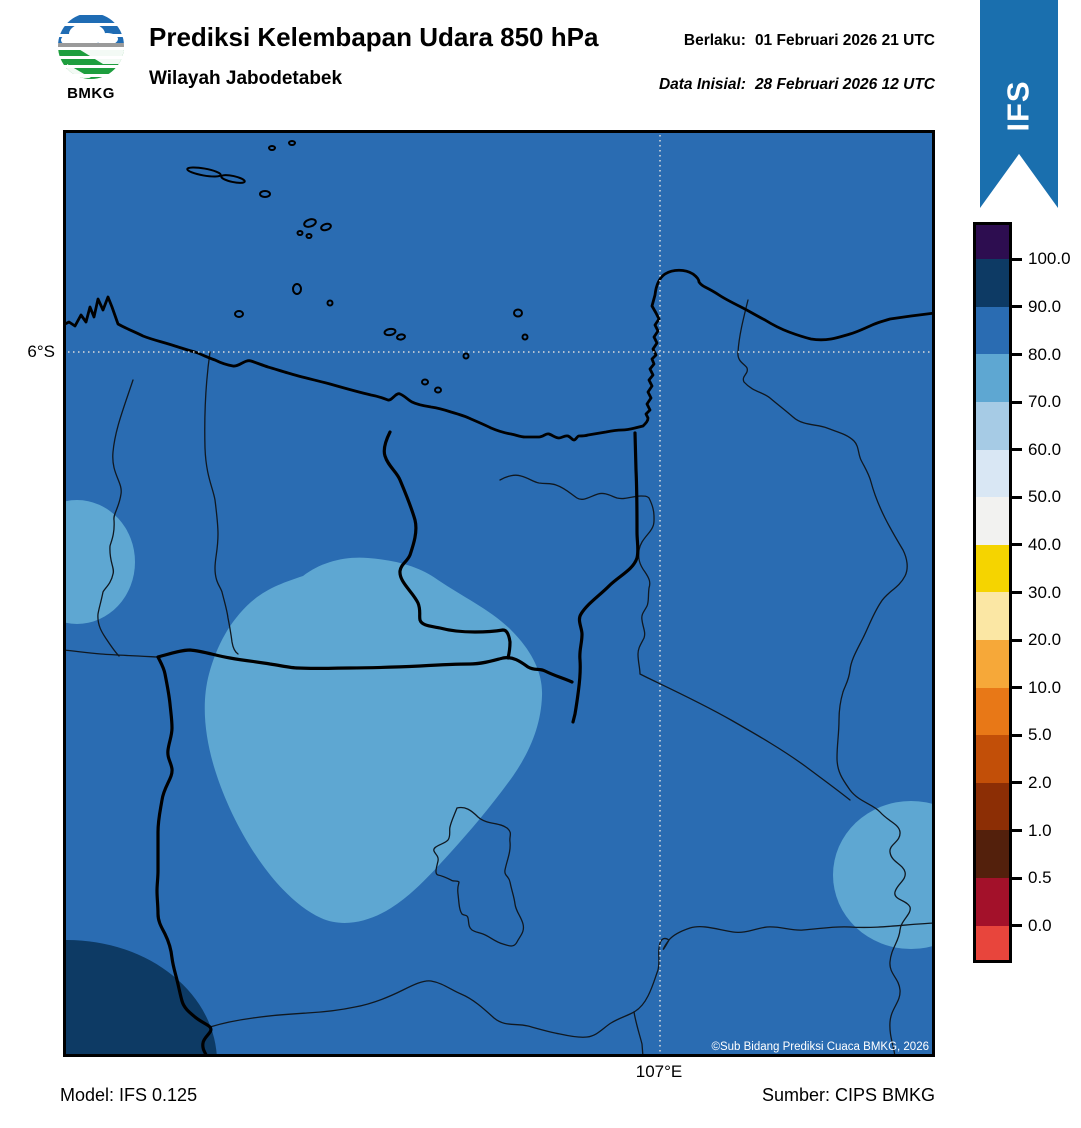 This screenshot has height=1128, width=1081. Describe the element at coordinates (1045, 354) in the screenshot. I see `colorbar-tick-label: 80.0` at that location.